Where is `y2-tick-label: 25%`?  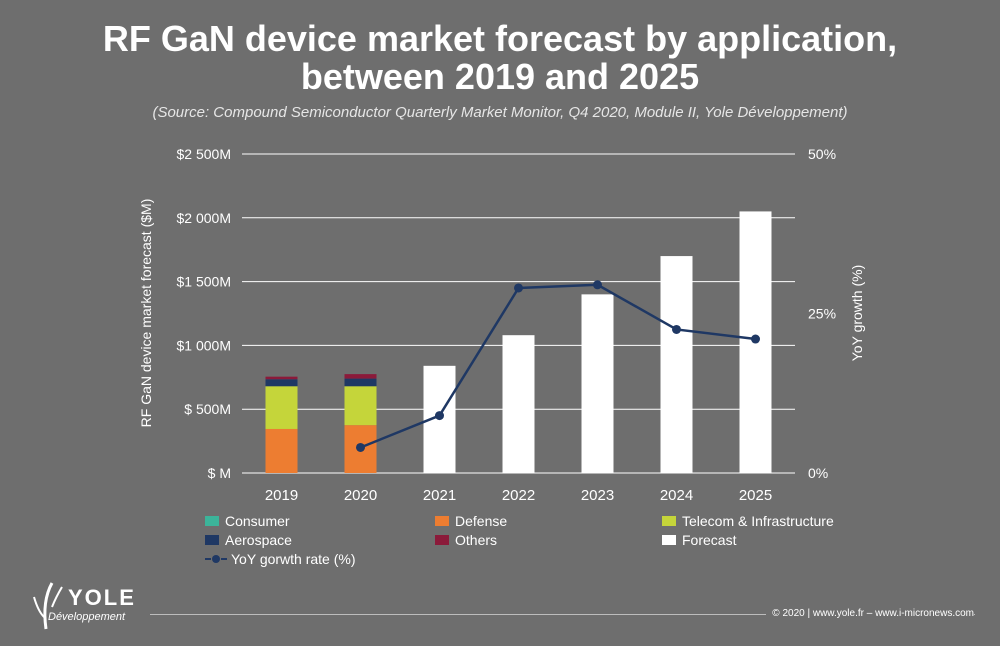 y2-tick-label: 25% is located at coordinates (822, 314).